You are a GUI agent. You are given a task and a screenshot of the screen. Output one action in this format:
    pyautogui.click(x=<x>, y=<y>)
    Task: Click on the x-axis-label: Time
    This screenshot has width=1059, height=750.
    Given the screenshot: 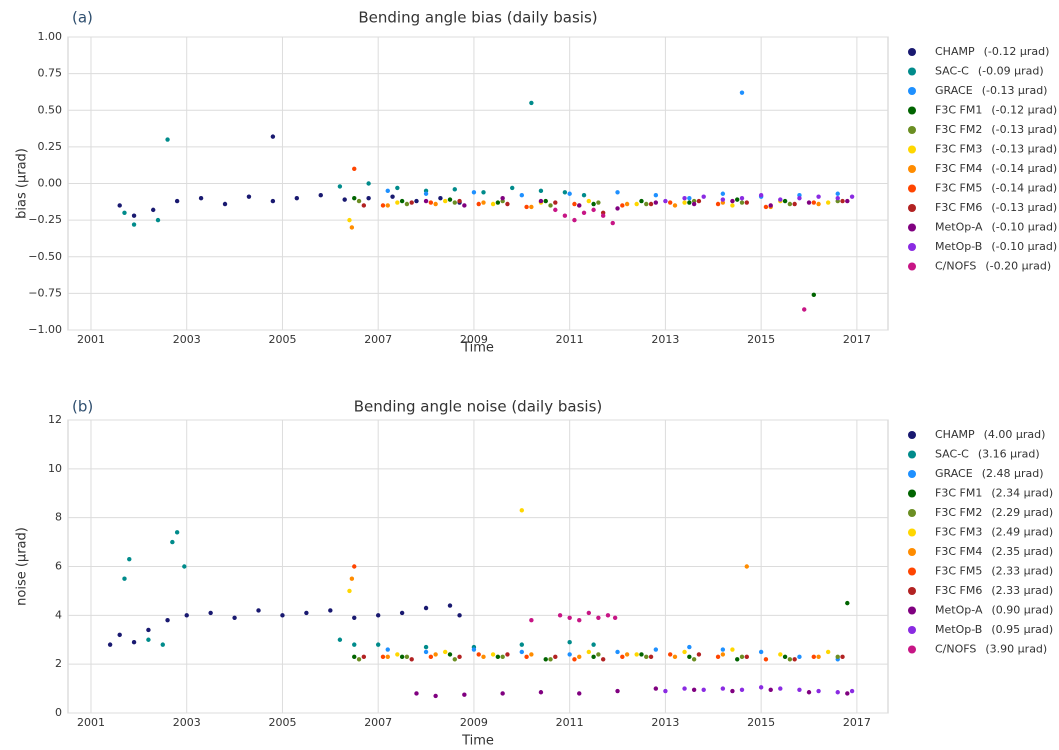 What is the action you would take?
    pyautogui.click(x=477, y=348)
    